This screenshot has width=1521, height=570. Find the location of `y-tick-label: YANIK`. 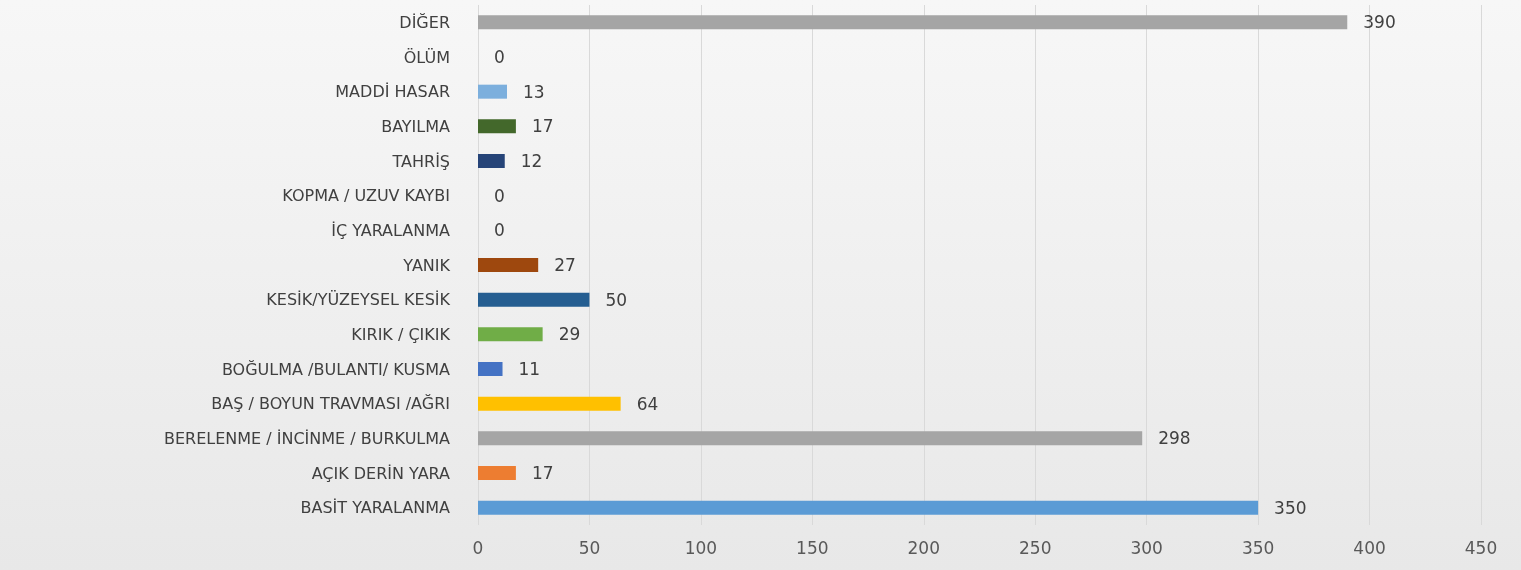

y-tick-label: YANIK is located at coordinates (426, 265).